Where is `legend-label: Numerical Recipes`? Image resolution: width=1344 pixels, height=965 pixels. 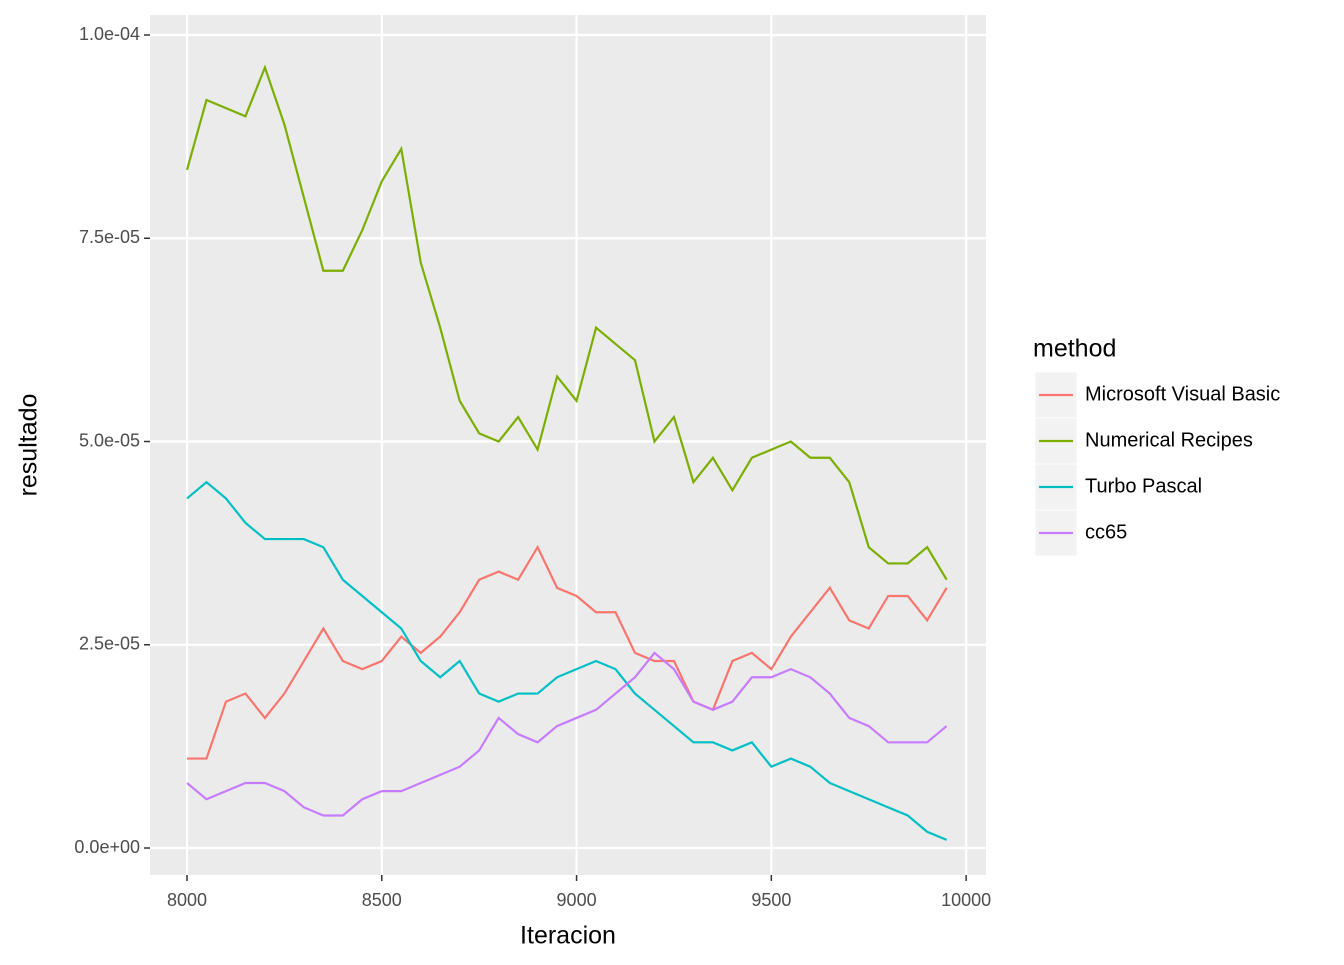 legend-label: Numerical Recipes is located at coordinates (1169, 440).